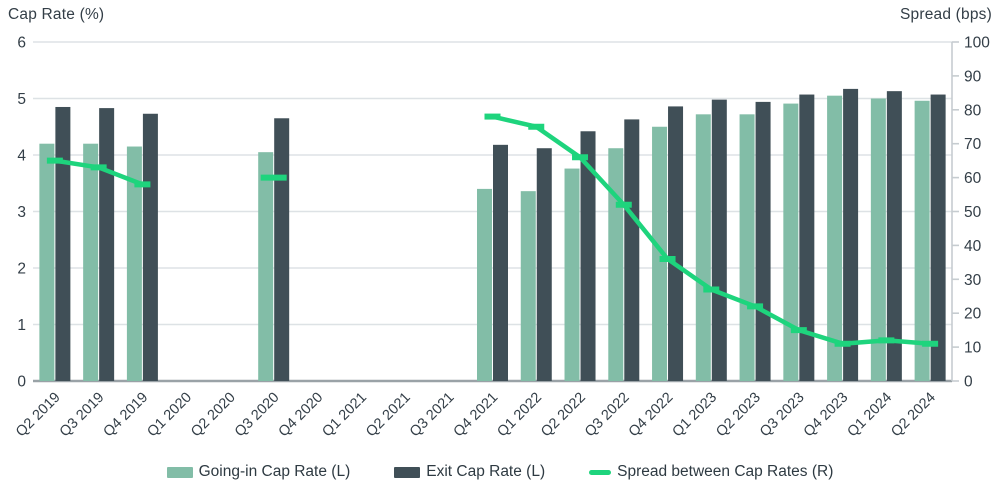 This screenshot has height=501, width=1000. Describe the element at coordinates (179, 472) in the screenshot. I see `legend-swatch-going-in` at that location.